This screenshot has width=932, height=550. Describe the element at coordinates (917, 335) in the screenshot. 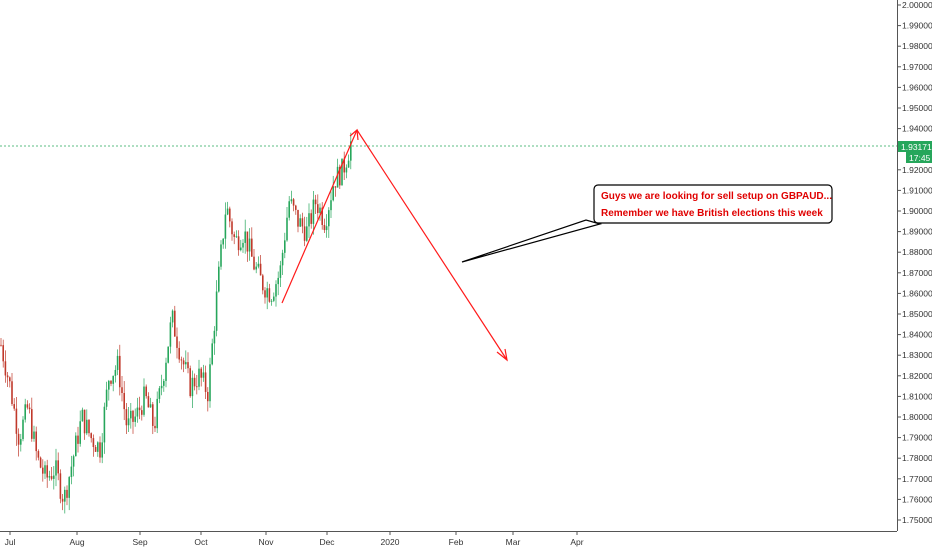

I see `y-tick-label: 1.84000` at that location.